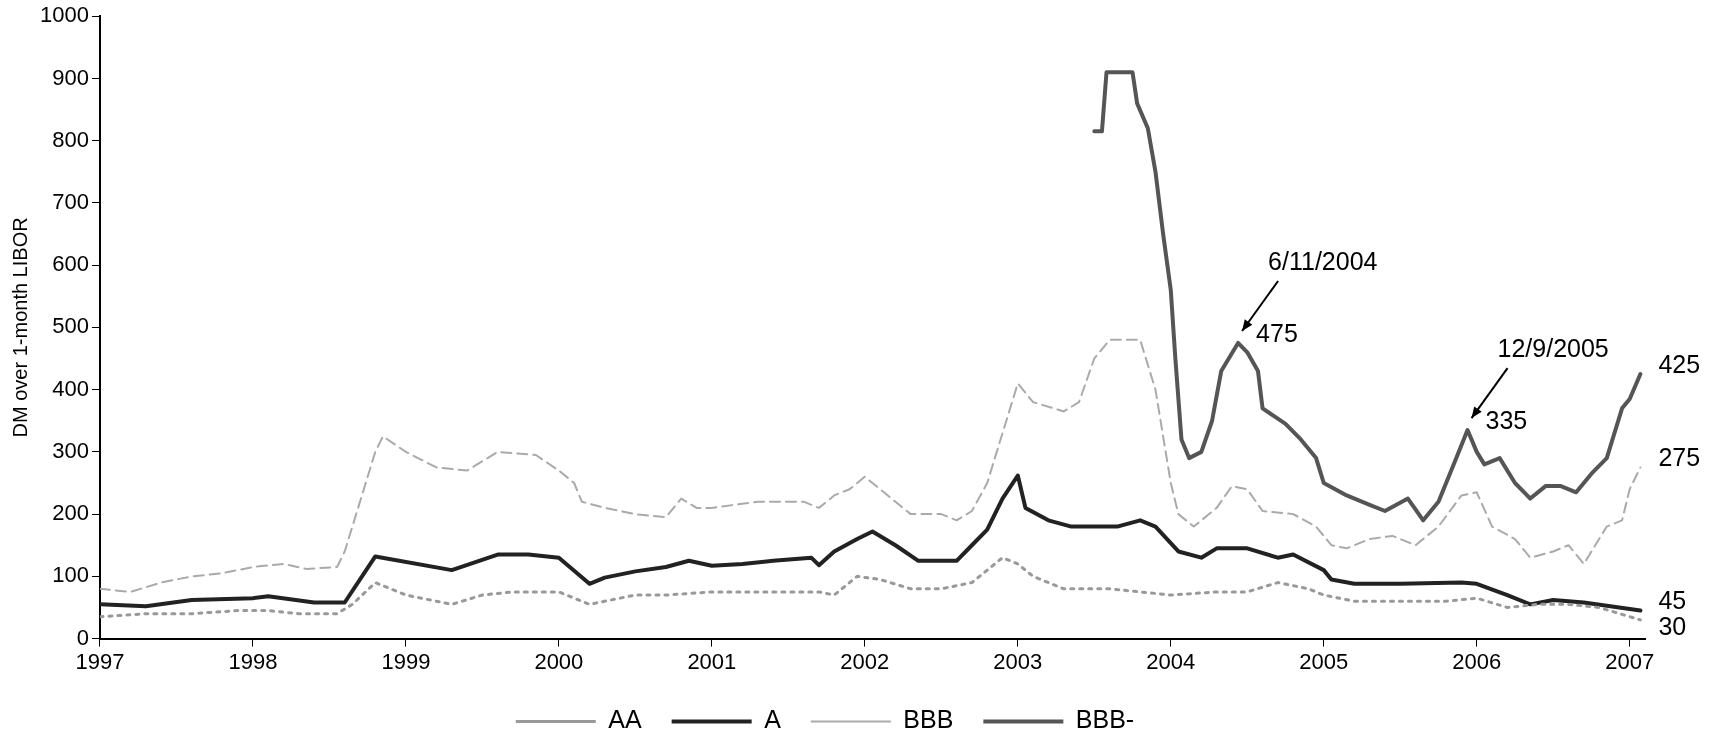 The image size is (1715, 754). What do you see at coordinates (1672, 600) in the screenshot?
I see `annotation: 45` at bounding box center [1672, 600].